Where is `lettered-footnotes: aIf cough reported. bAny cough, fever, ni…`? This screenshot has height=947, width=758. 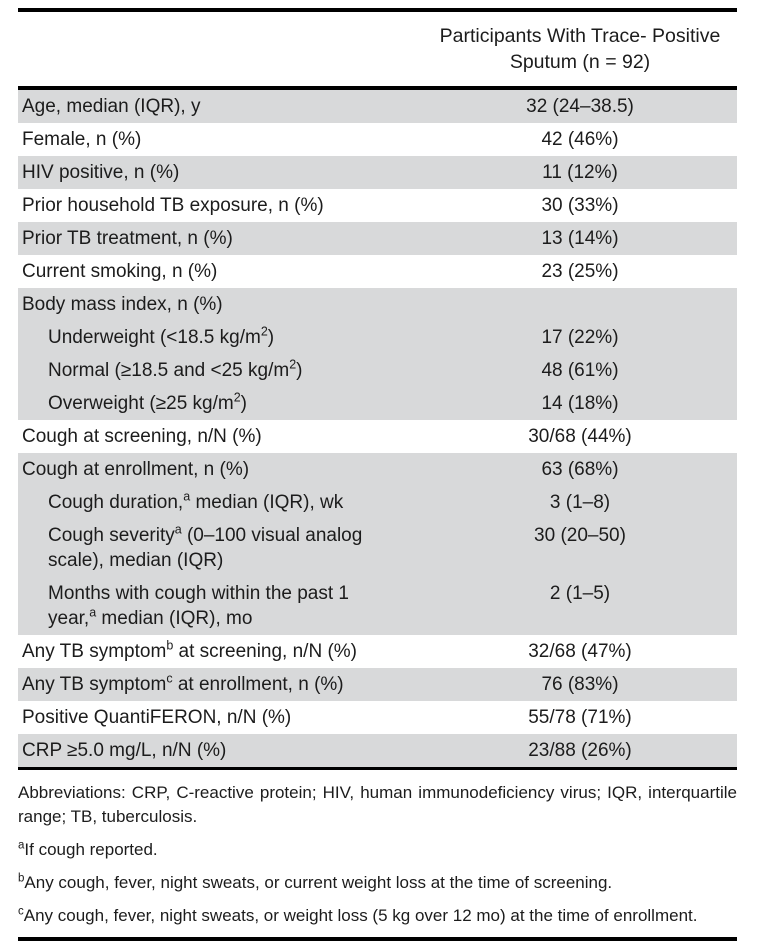 lettered-footnotes: aIf cough reported. bAny cough, fever, ni… is located at coordinates (377, 883).